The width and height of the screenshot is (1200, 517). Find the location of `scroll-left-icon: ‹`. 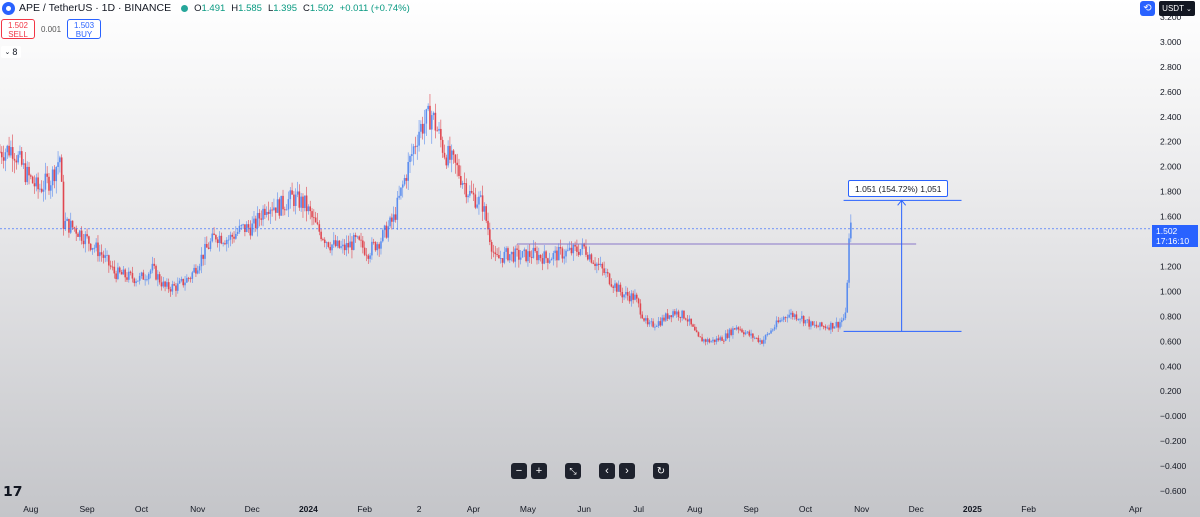

scroll-left-icon: ‹ is located at coordinates (607, 471).